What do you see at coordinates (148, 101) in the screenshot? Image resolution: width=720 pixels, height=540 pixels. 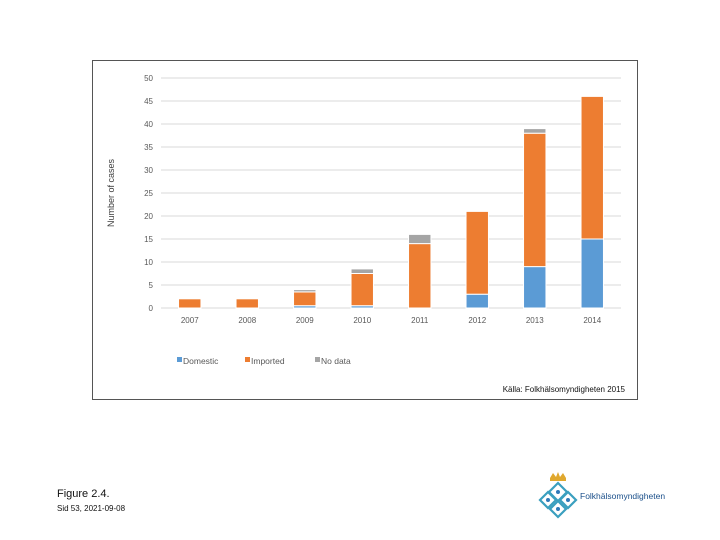 I see `y-tick-label: 45` at bounding box center [148, 101].